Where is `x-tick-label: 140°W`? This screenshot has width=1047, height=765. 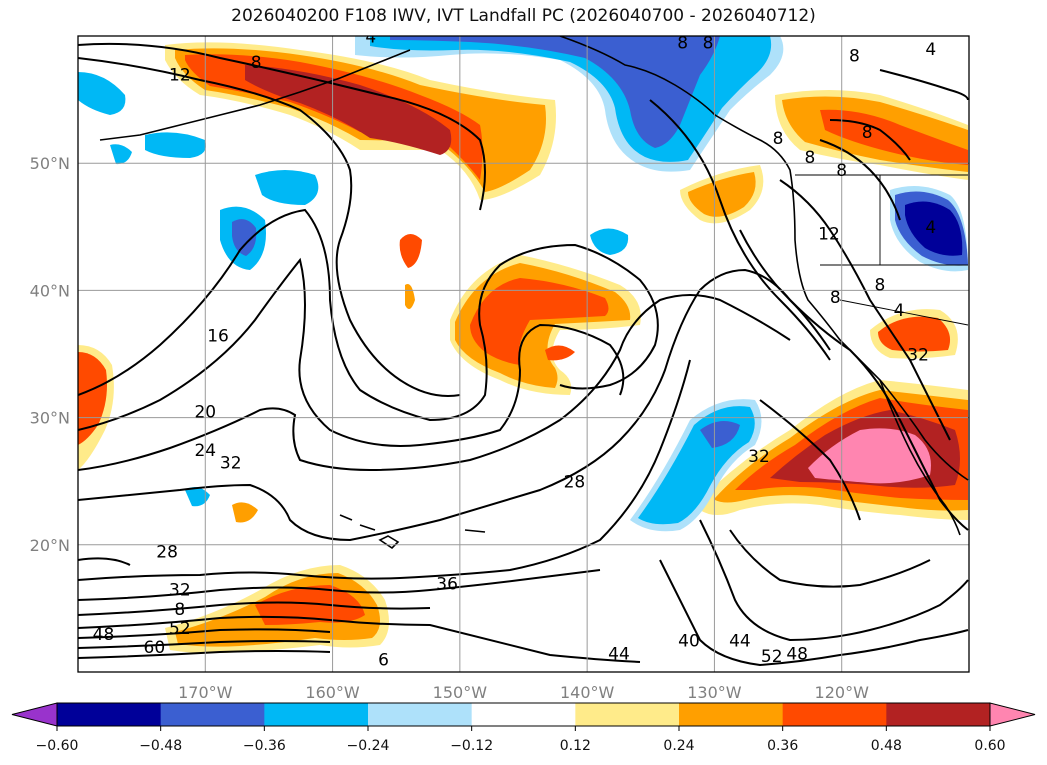
x-tick-label: 140°W is located at coordinates (587, 692).